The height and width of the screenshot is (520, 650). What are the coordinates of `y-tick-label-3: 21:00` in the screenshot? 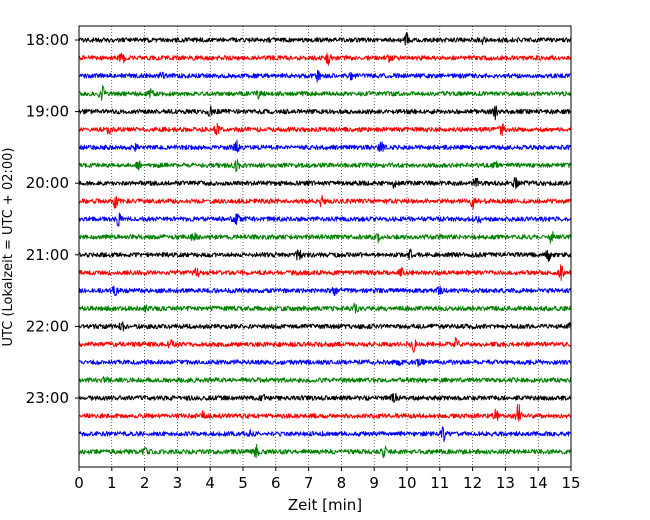 It's located at (47, 255).